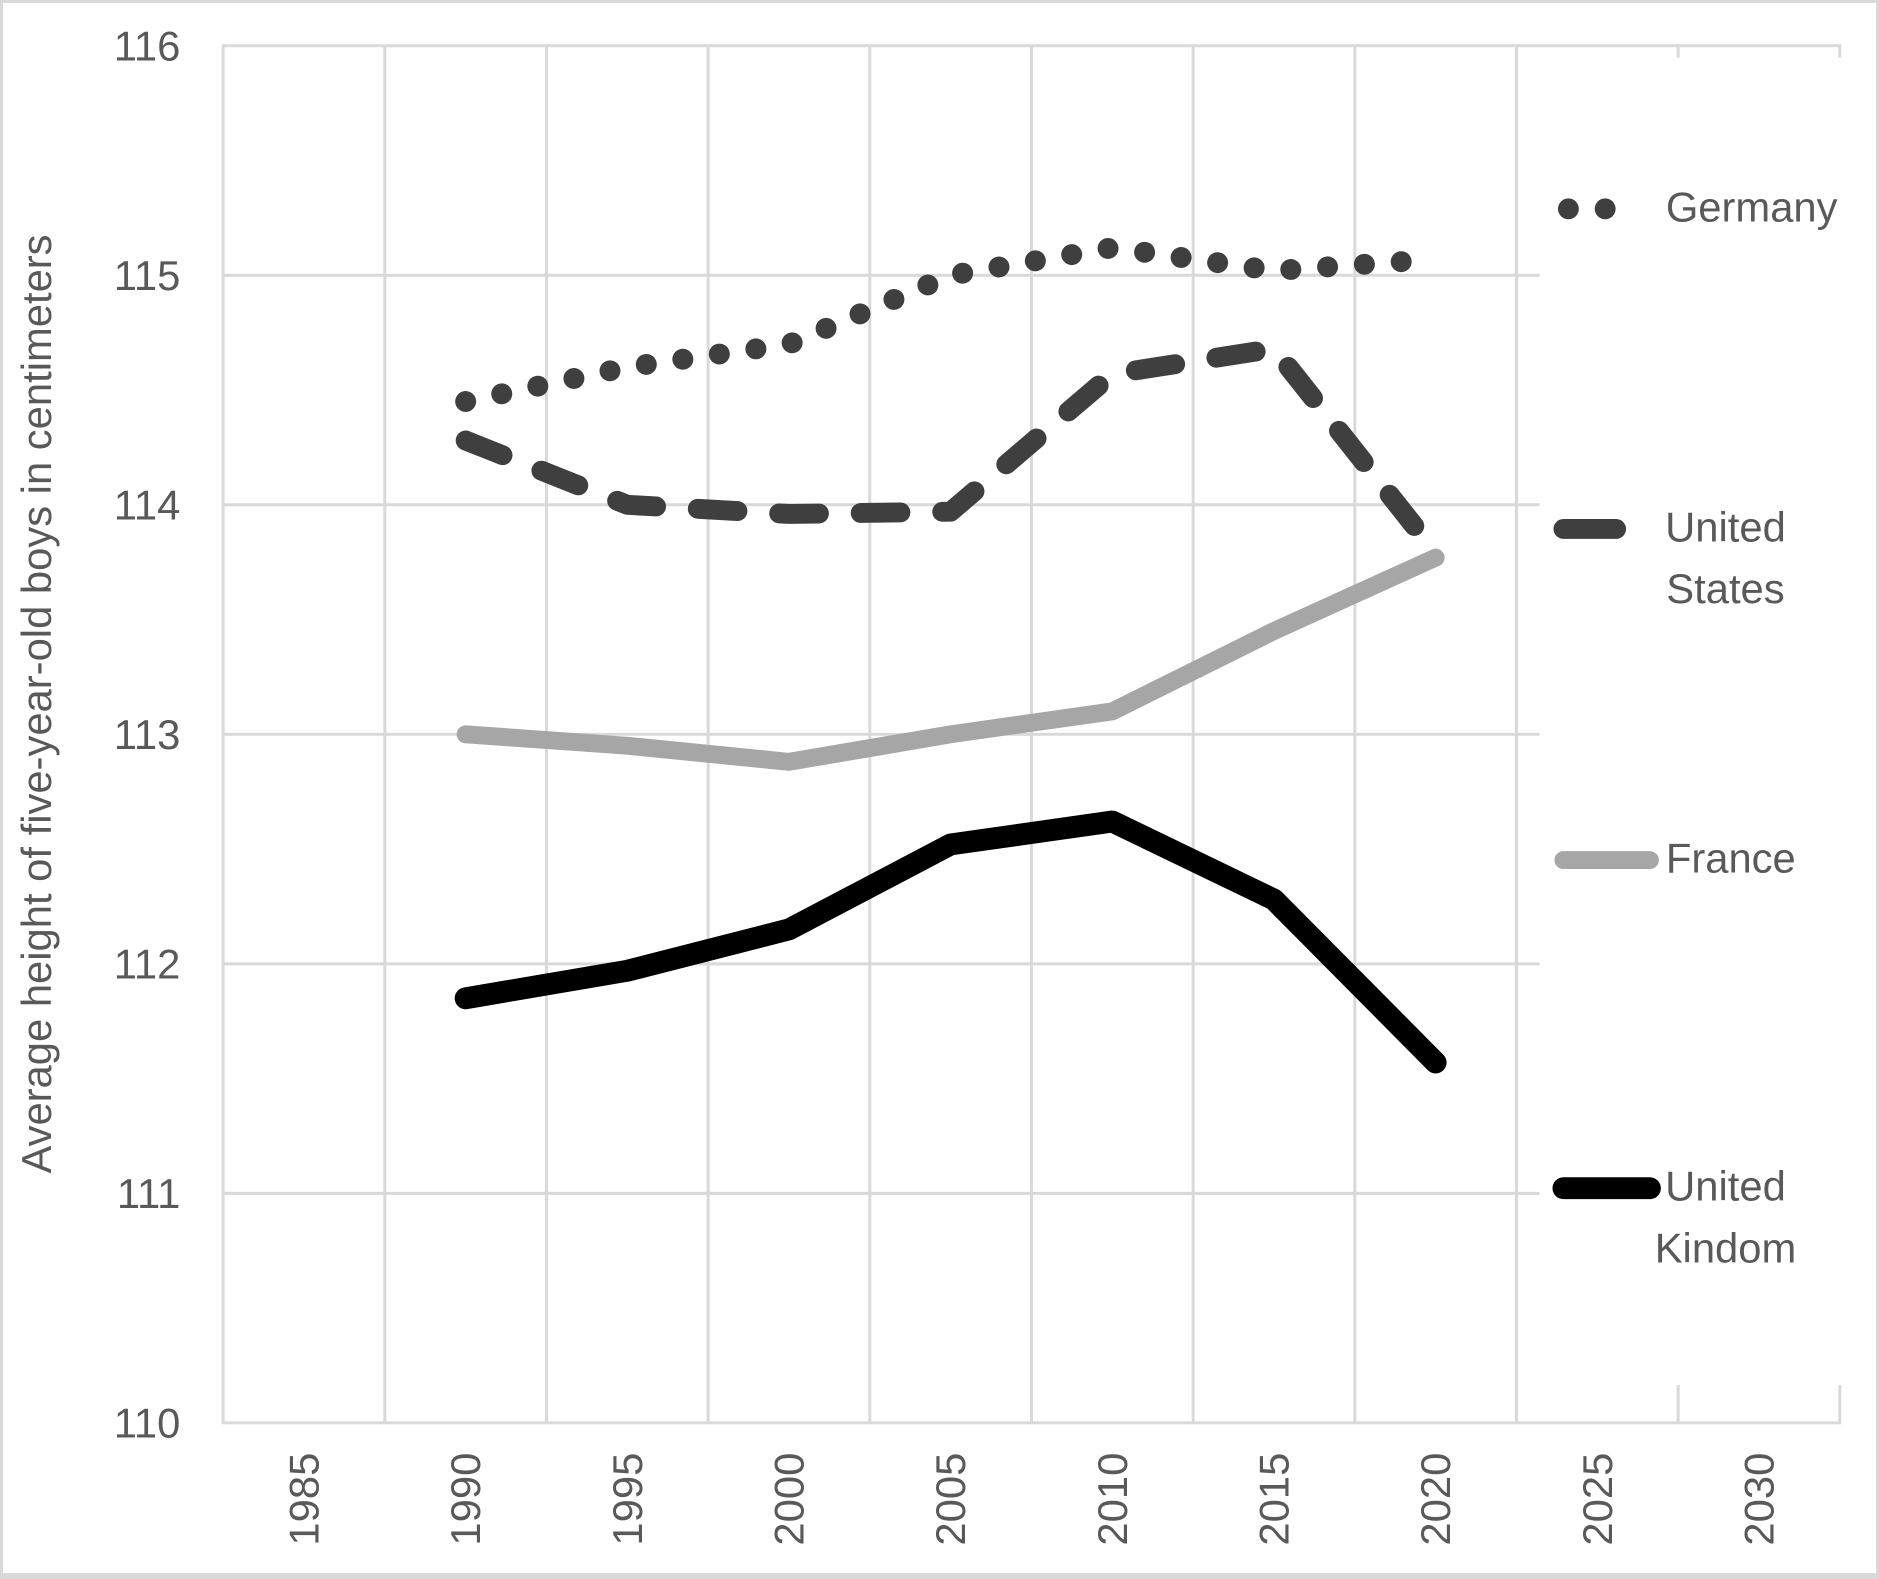 This screenshot has height=1579, width=1879. What do you see at coordinates (1669, 557) in the screenshot?
I see `legend-item-united-states: United States` at bounding box center [1669, 557].